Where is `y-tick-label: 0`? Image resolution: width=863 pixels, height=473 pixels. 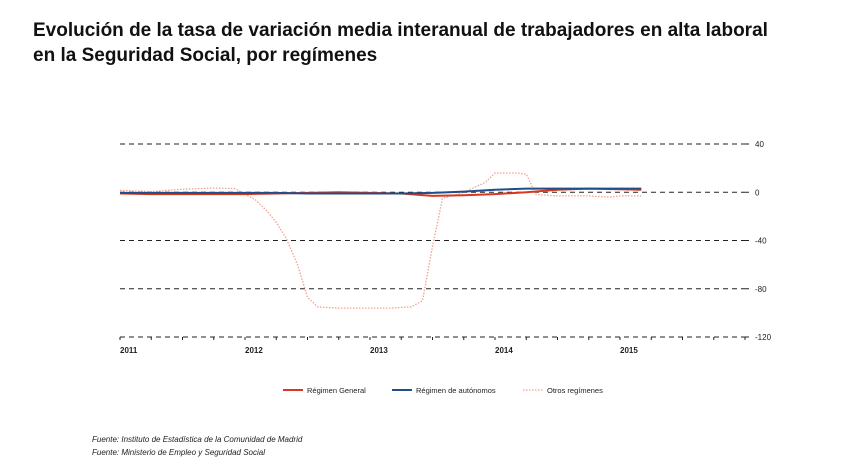
y-tick-label: 0 is located at coordinates (757, 192).